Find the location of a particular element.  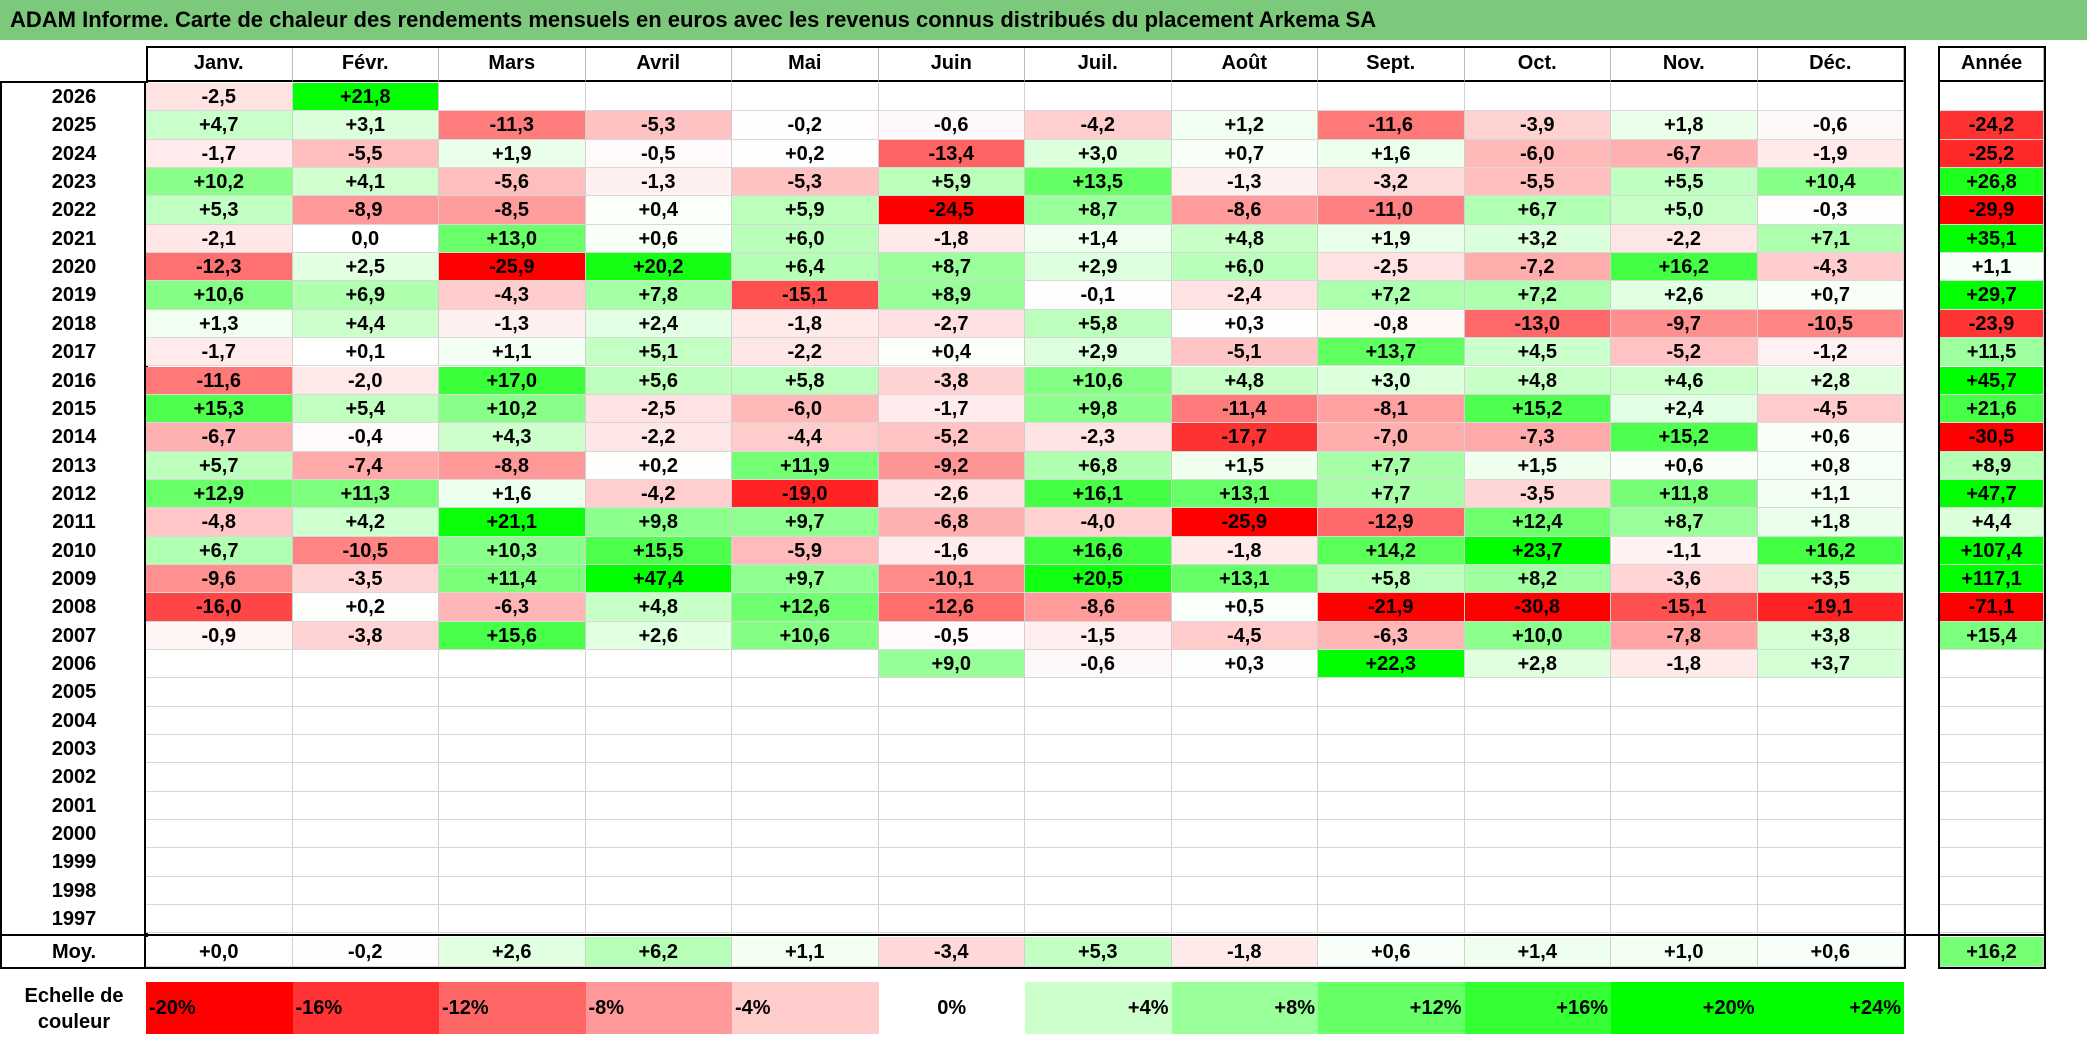

heatmap-cell: +9,7 is located at coordinates (805, 579).